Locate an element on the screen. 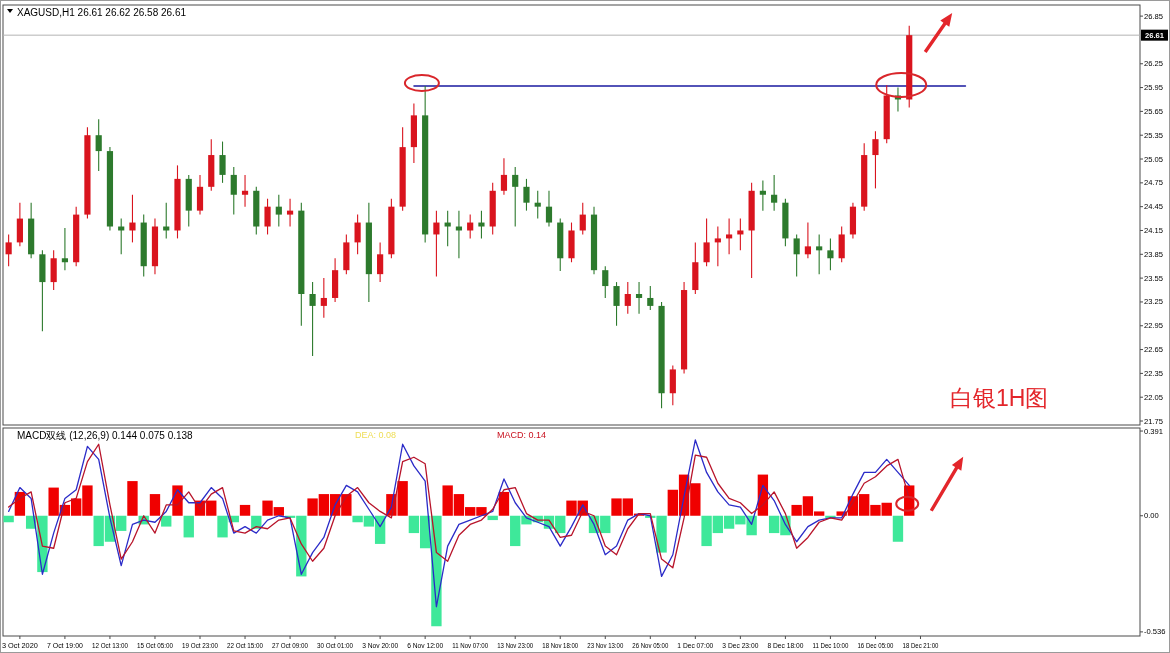 The height and width of the screenshot is (653, 1170). x-tick-label: 6 Nov 12:00 is located at coordinates (425, 645).